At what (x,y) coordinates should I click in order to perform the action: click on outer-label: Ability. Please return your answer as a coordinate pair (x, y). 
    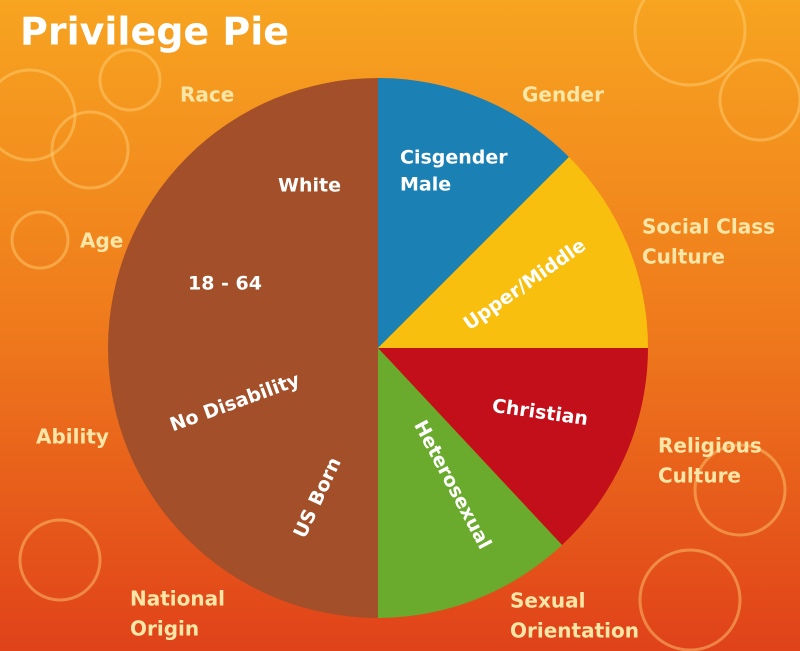
    Looking at the image, I should click on (72, 437).